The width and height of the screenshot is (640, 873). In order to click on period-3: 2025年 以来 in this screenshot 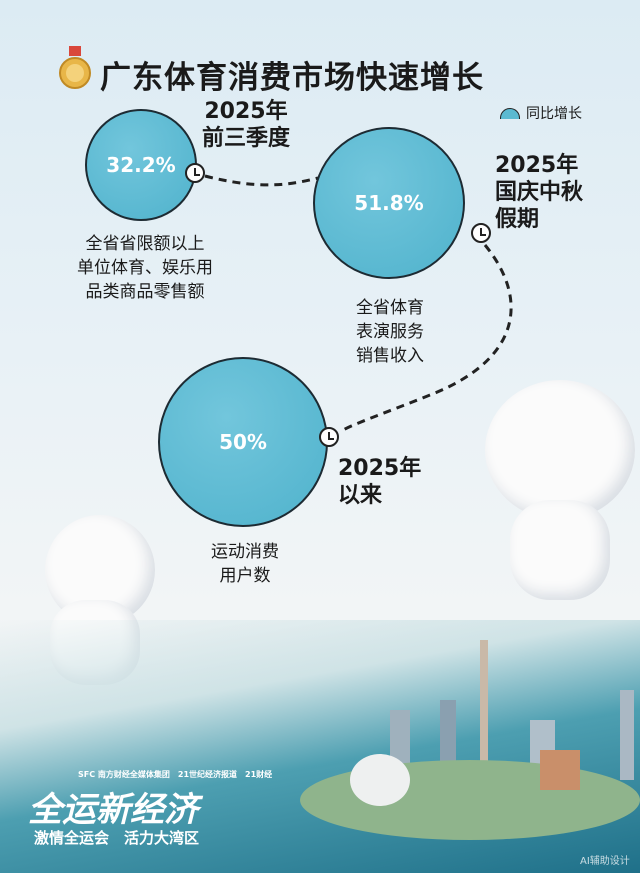, I will do `click(380, 482)`.